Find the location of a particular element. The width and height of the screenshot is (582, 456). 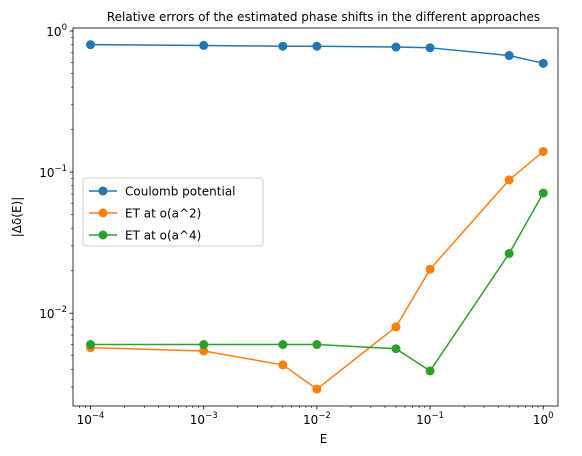

legend-box is located at coordinates (173, 212).